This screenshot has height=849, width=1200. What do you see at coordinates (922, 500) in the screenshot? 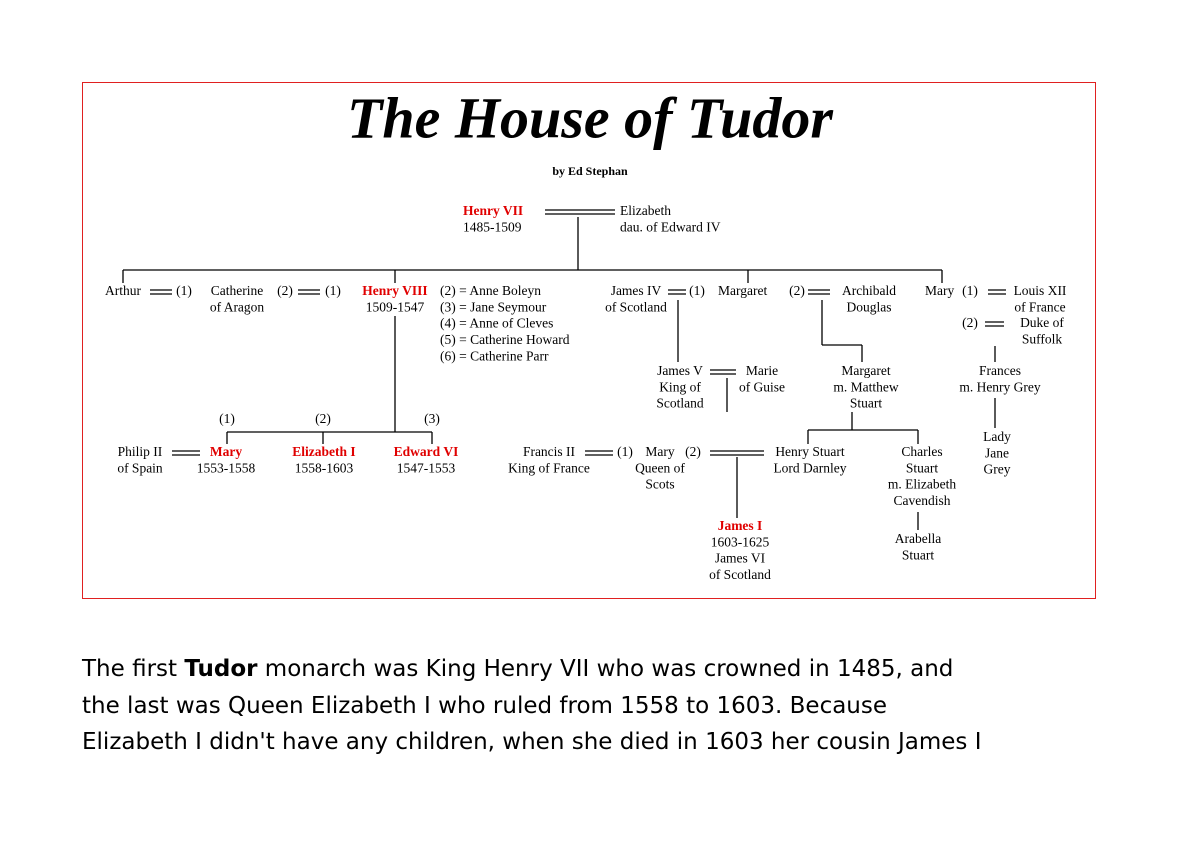
I see `person-label: Cavendish` at bounding box center [922, 500].